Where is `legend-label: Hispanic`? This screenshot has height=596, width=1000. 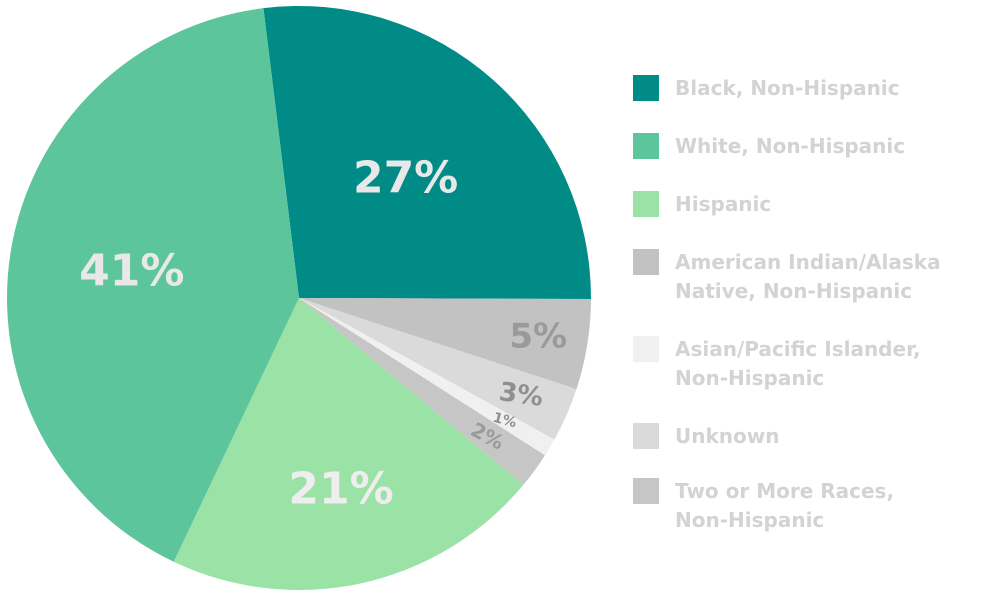 legend-label: Hispanic is located at coordinates (723, 204).